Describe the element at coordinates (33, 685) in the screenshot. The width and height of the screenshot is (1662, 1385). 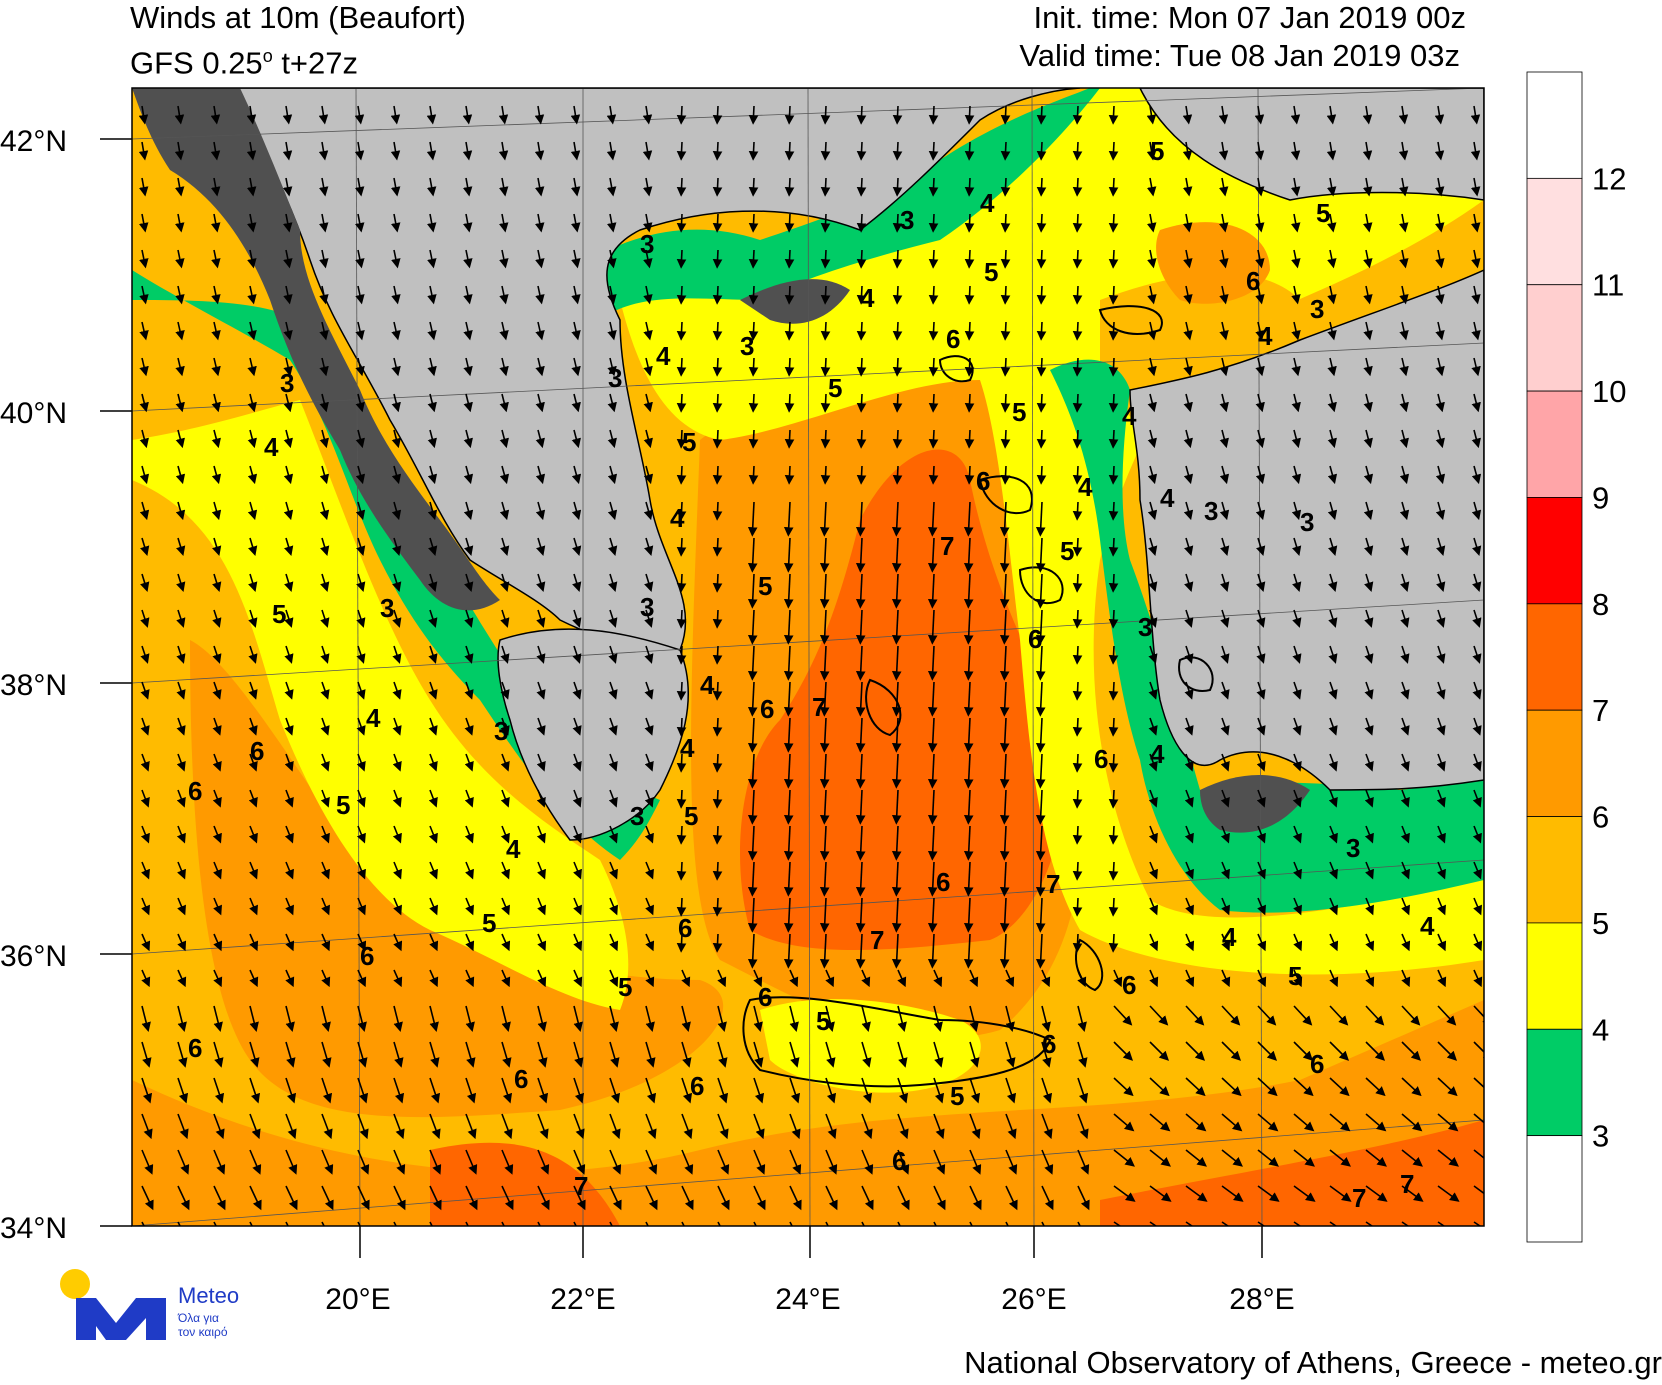
I see `lat-label-38: 38°N` at that location.